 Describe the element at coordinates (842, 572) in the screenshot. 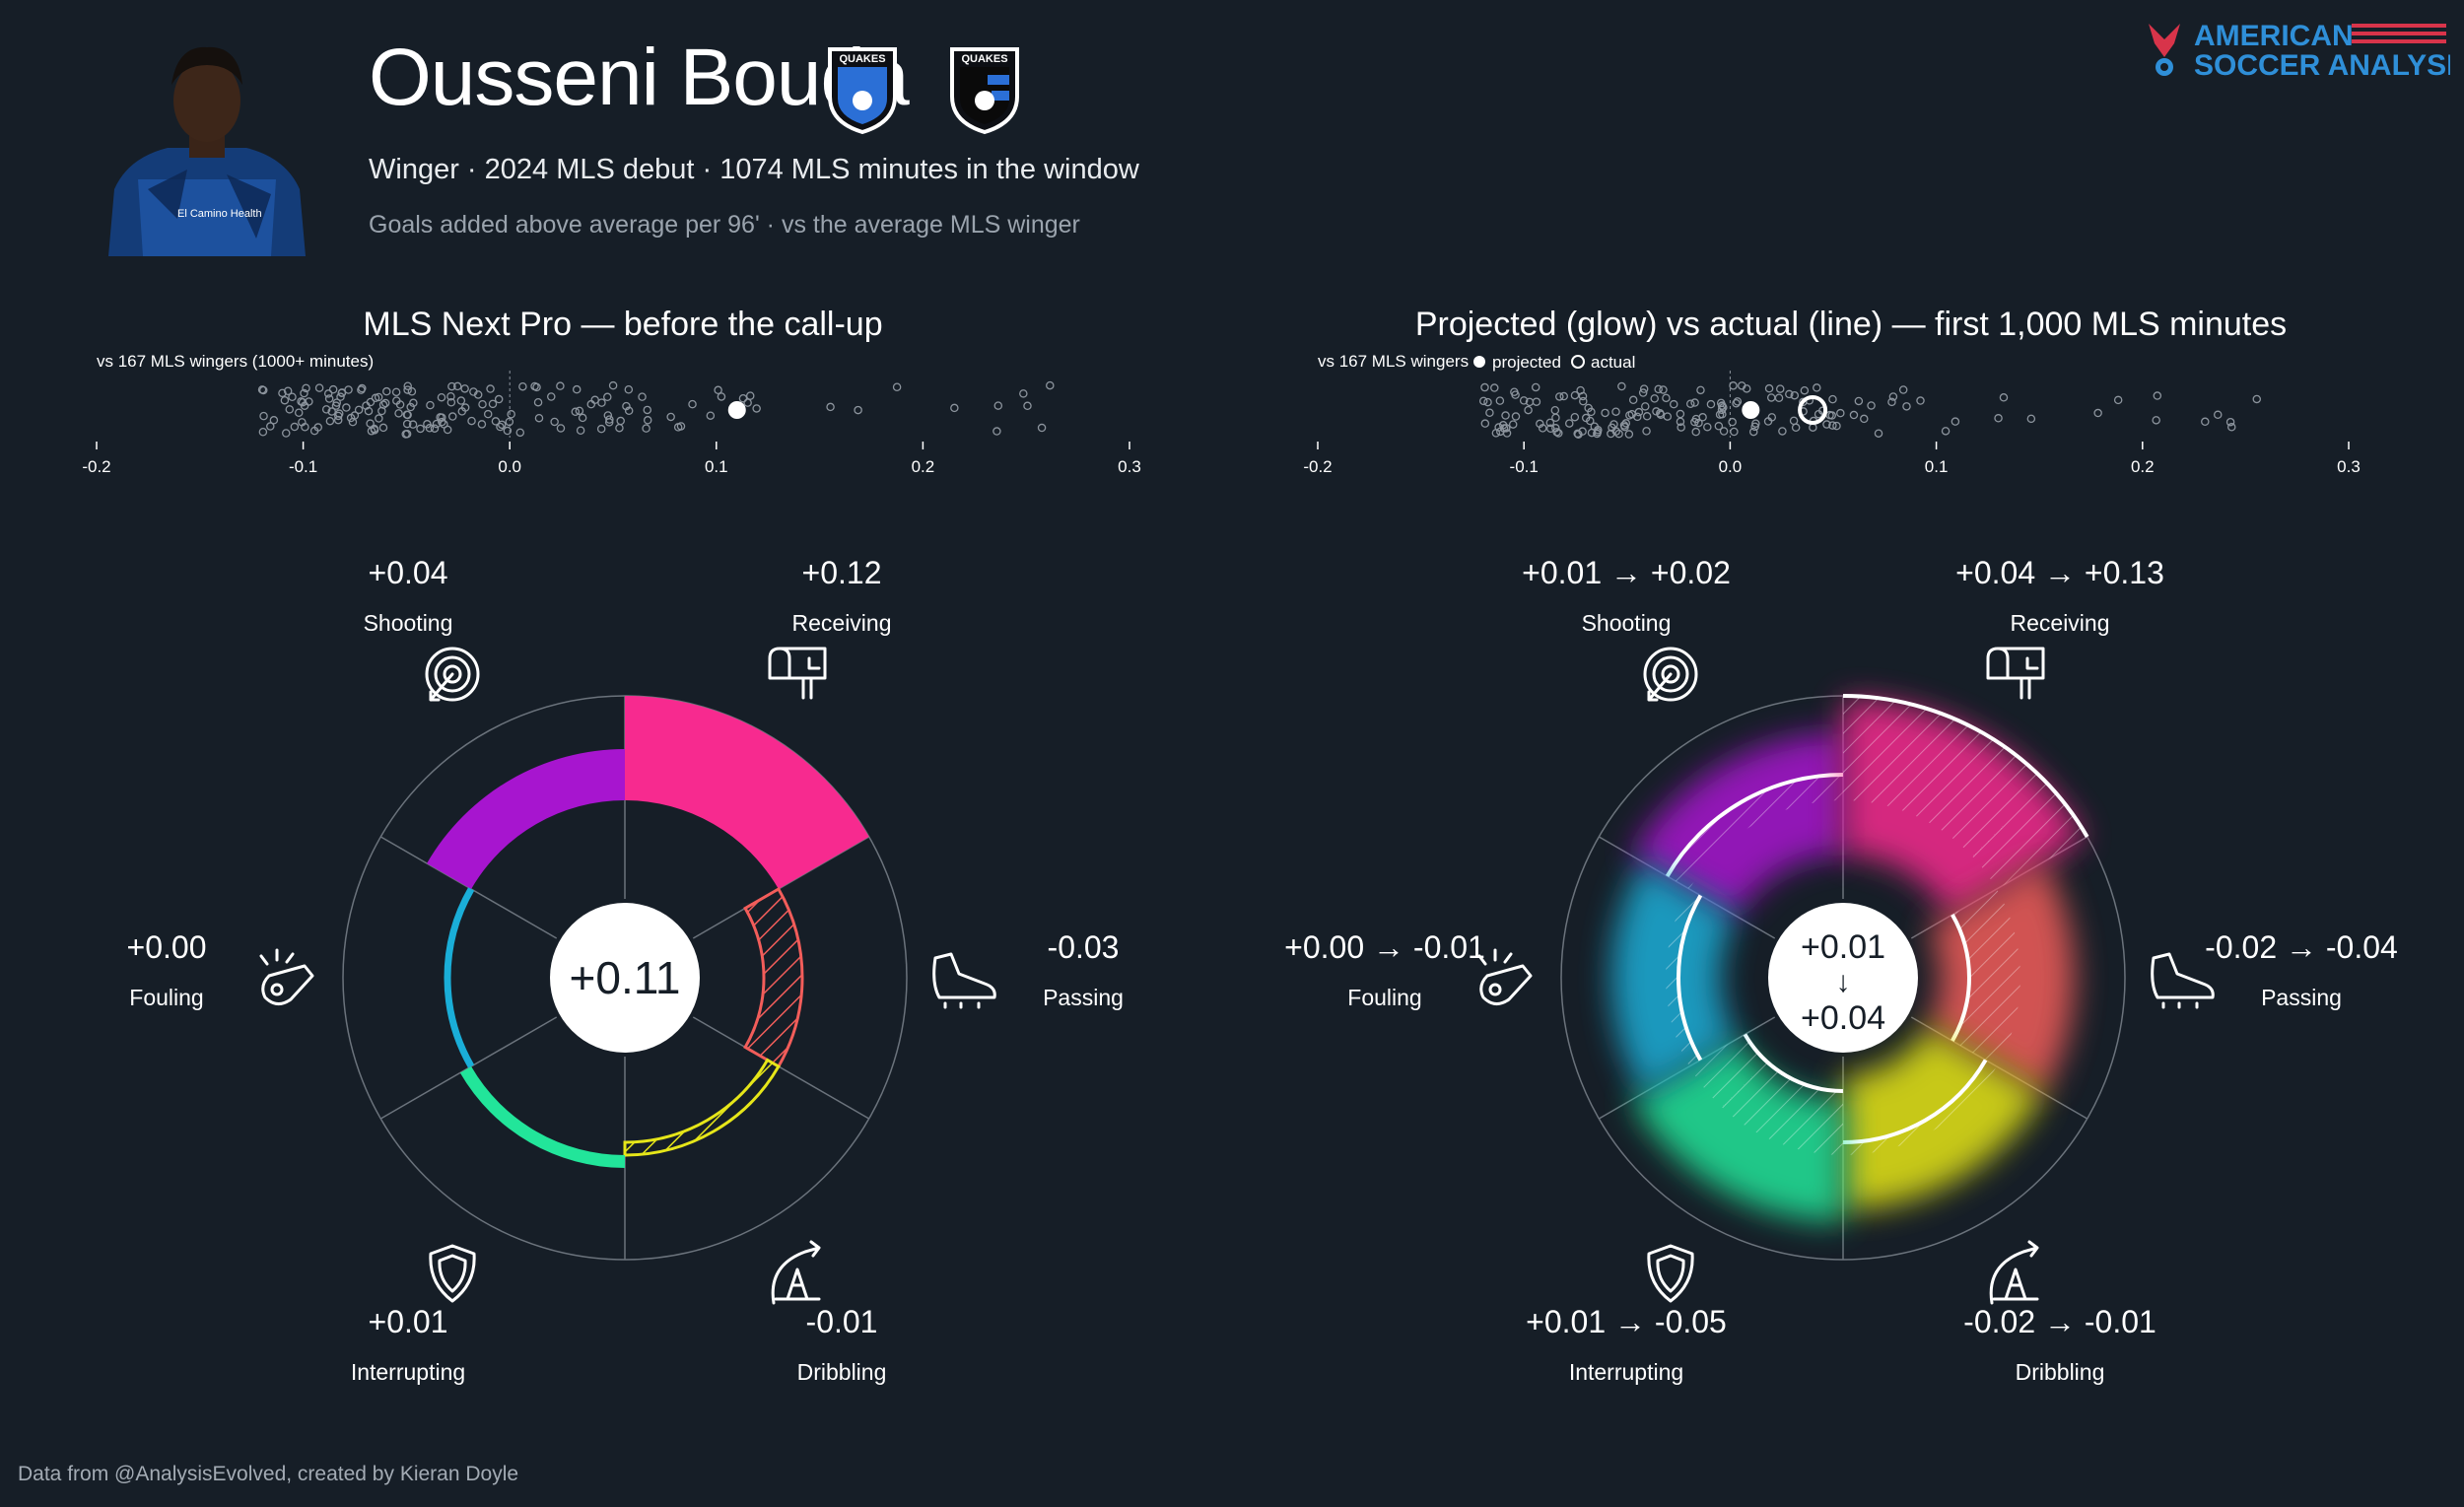

I see `value-label-receiving: +0.12` at that location.